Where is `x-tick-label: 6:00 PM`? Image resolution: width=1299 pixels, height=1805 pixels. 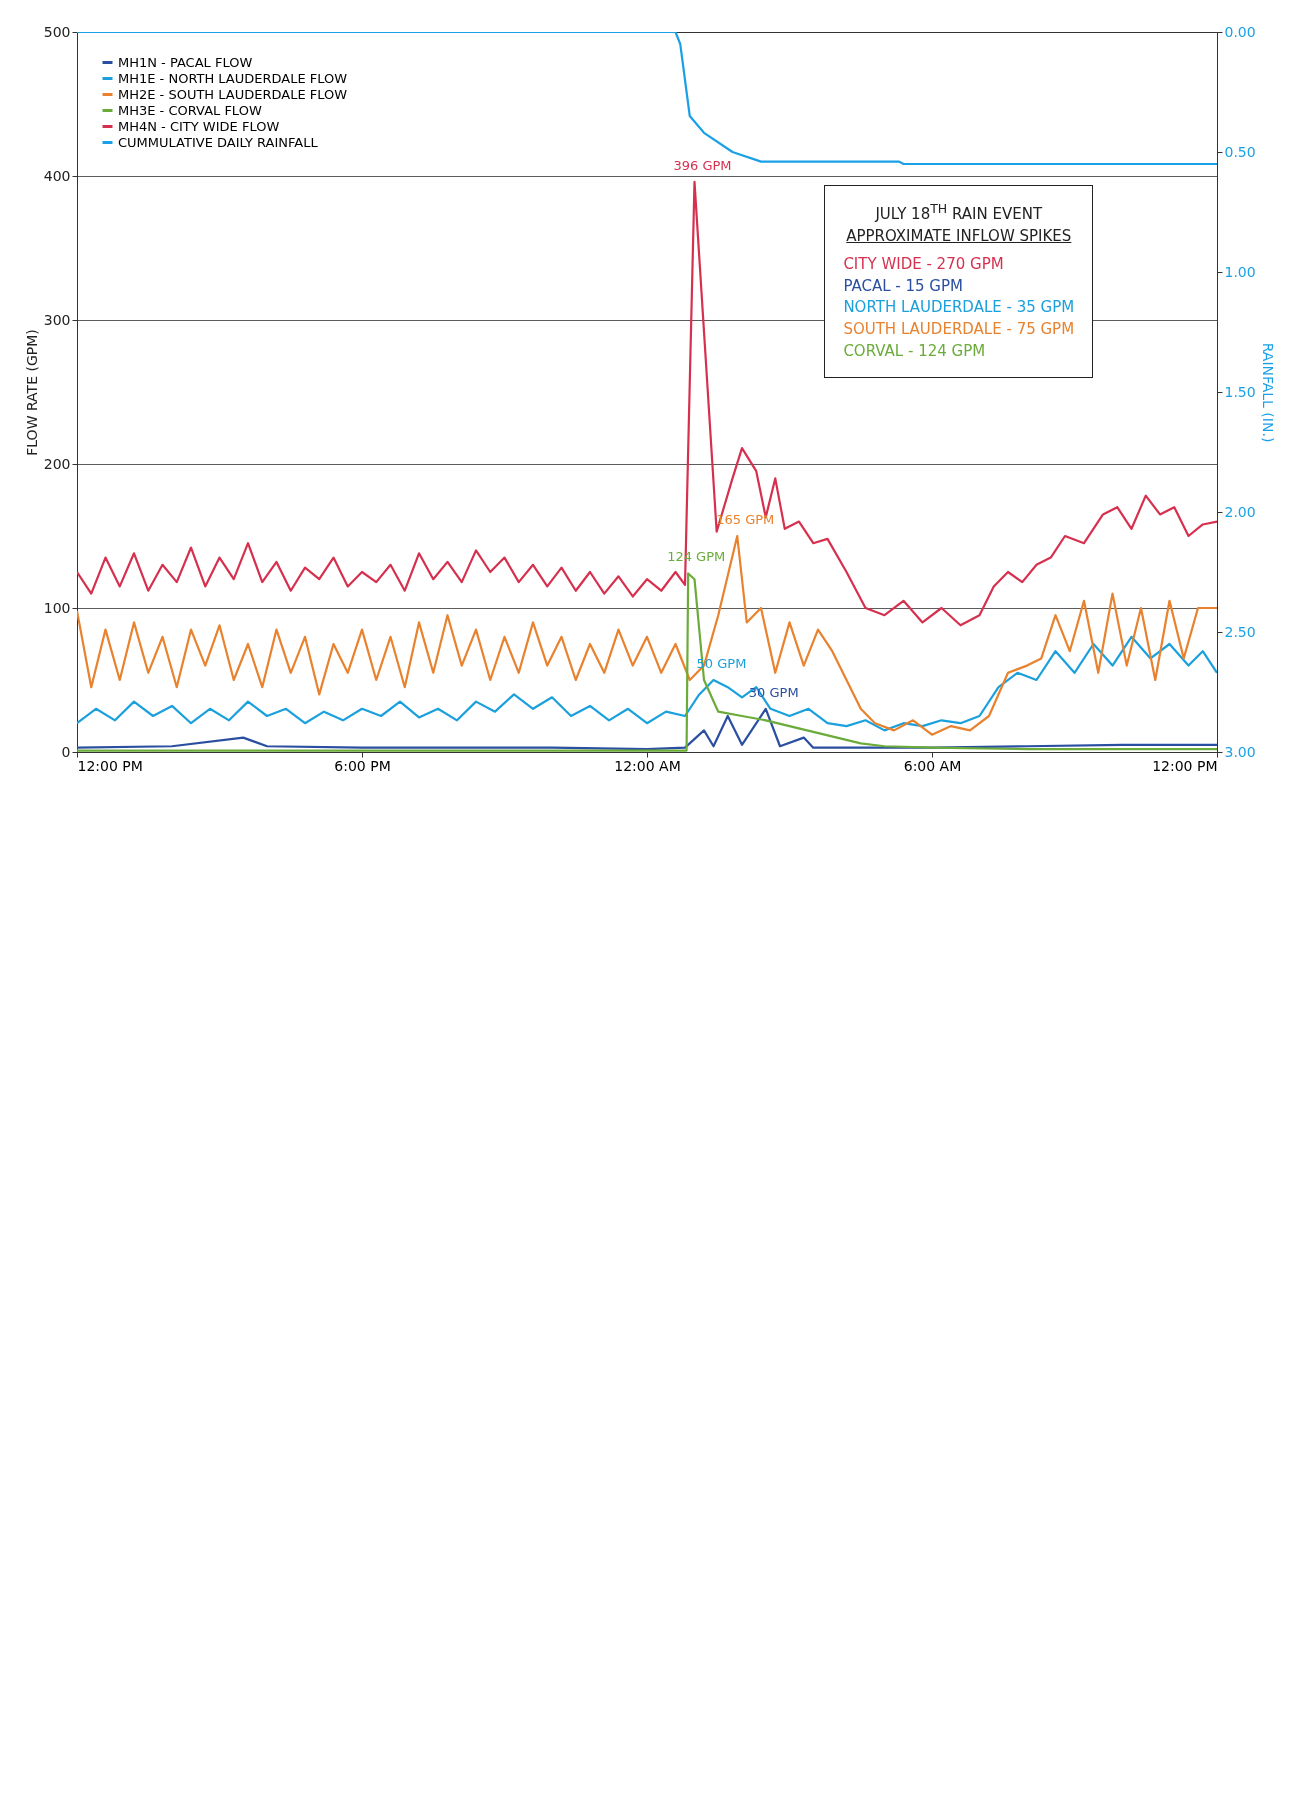
x-tick-label: 6:00 PM is located at coordinates (362, 765).